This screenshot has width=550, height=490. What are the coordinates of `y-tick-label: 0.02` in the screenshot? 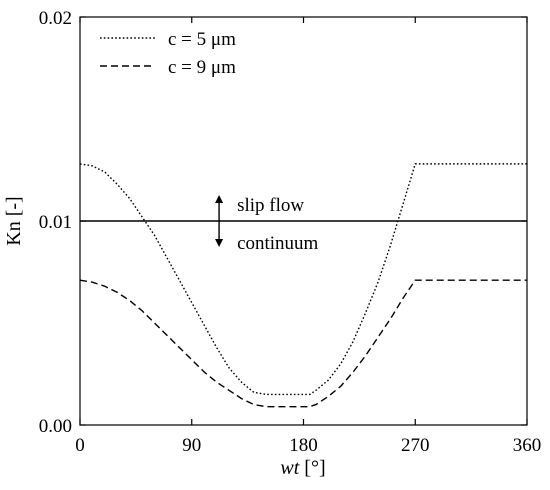 It's located at (55, 18).